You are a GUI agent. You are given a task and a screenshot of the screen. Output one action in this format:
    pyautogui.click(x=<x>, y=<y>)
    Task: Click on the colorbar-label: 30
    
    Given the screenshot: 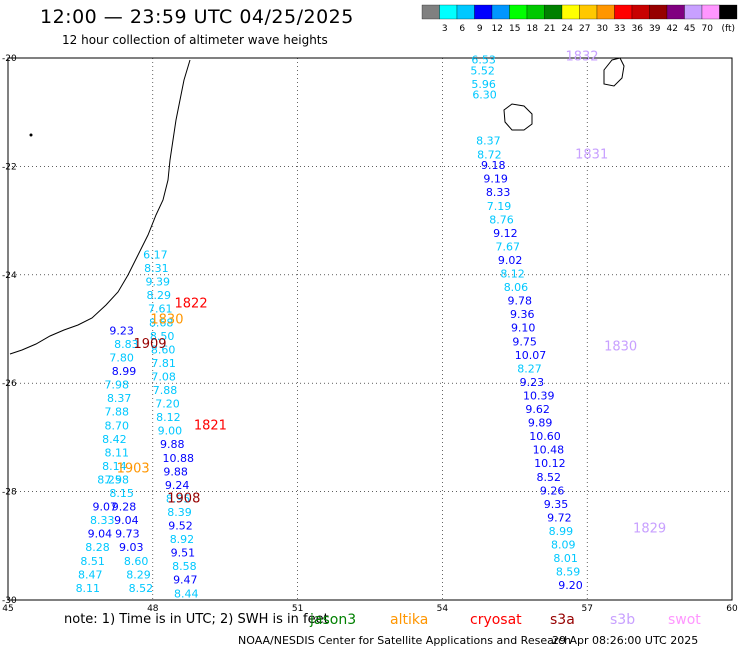 What is the action you would take?
    pyautogui.click(x=603, y=29)
    